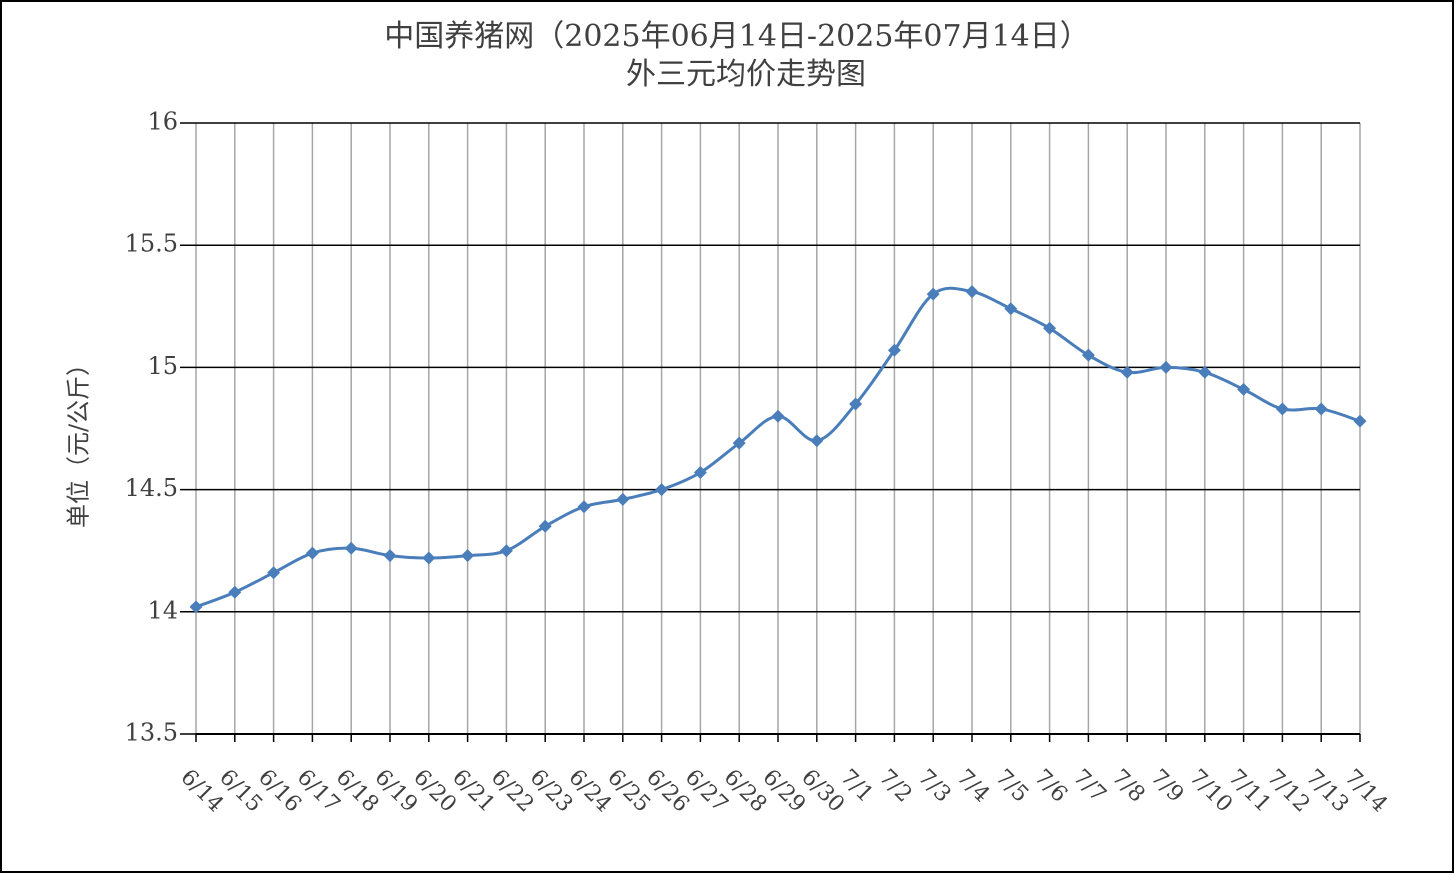 The width and height of the screenshot is (1454, 873). I want to click on chart-subtitle: 外三元均价走势图, so click(746, 74).